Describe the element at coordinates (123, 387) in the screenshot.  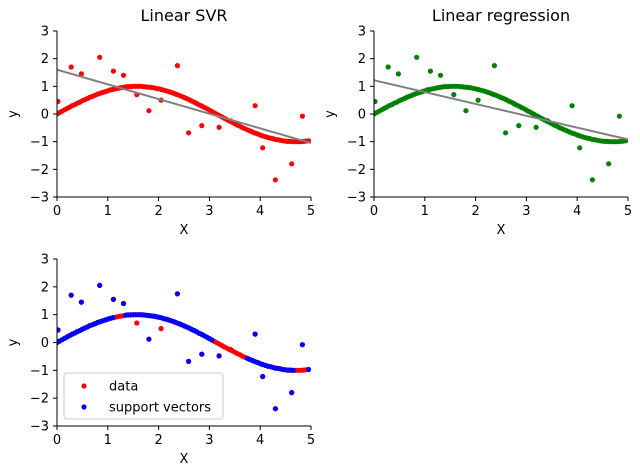
I see `legend-label: data` at that location.